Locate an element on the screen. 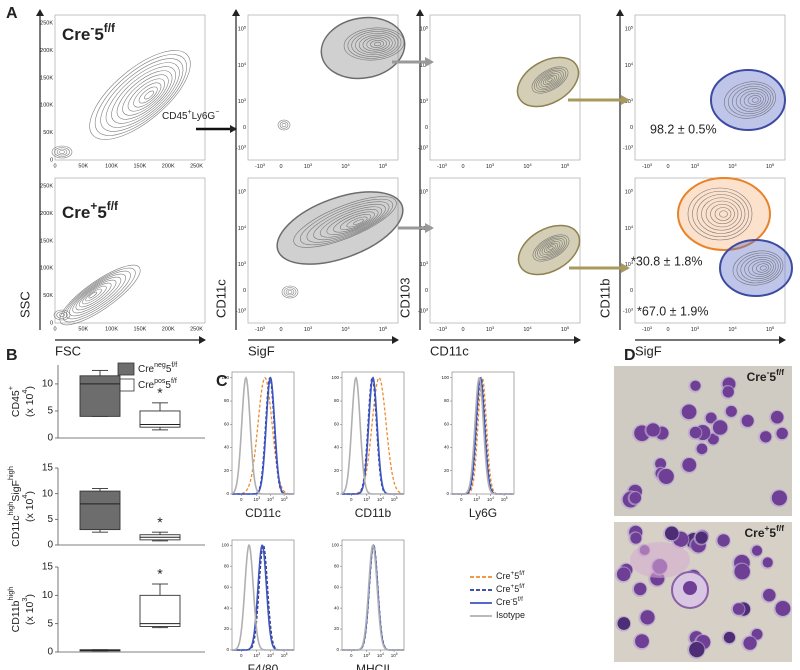 This screenshot has height=670, width=800. box is located at coordinates (100, 396).